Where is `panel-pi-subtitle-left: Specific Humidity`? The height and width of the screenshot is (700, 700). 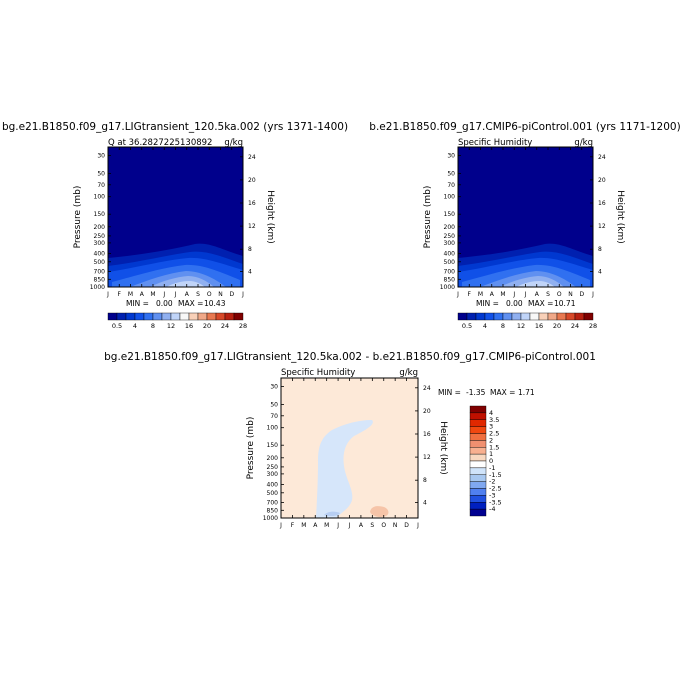 panel-pi-subtitle-left: Specific Humidity is located at coordinates (495, 143).